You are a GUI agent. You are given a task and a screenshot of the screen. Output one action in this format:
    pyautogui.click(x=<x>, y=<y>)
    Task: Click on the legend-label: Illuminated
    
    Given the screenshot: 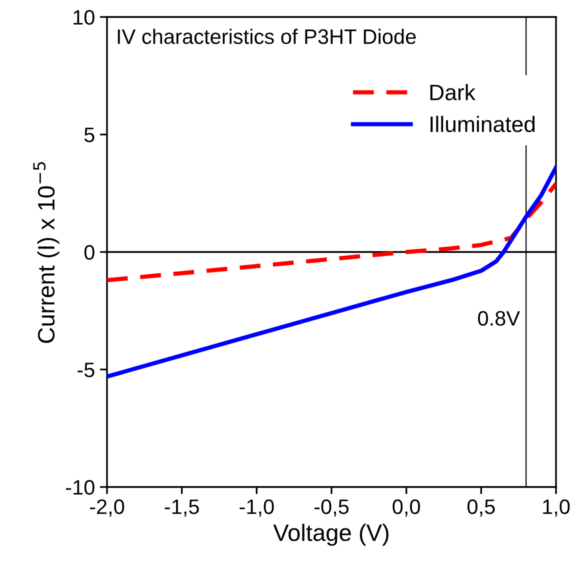 What is the action you would take?
    pyautogui.click(x=482, y=124)
    